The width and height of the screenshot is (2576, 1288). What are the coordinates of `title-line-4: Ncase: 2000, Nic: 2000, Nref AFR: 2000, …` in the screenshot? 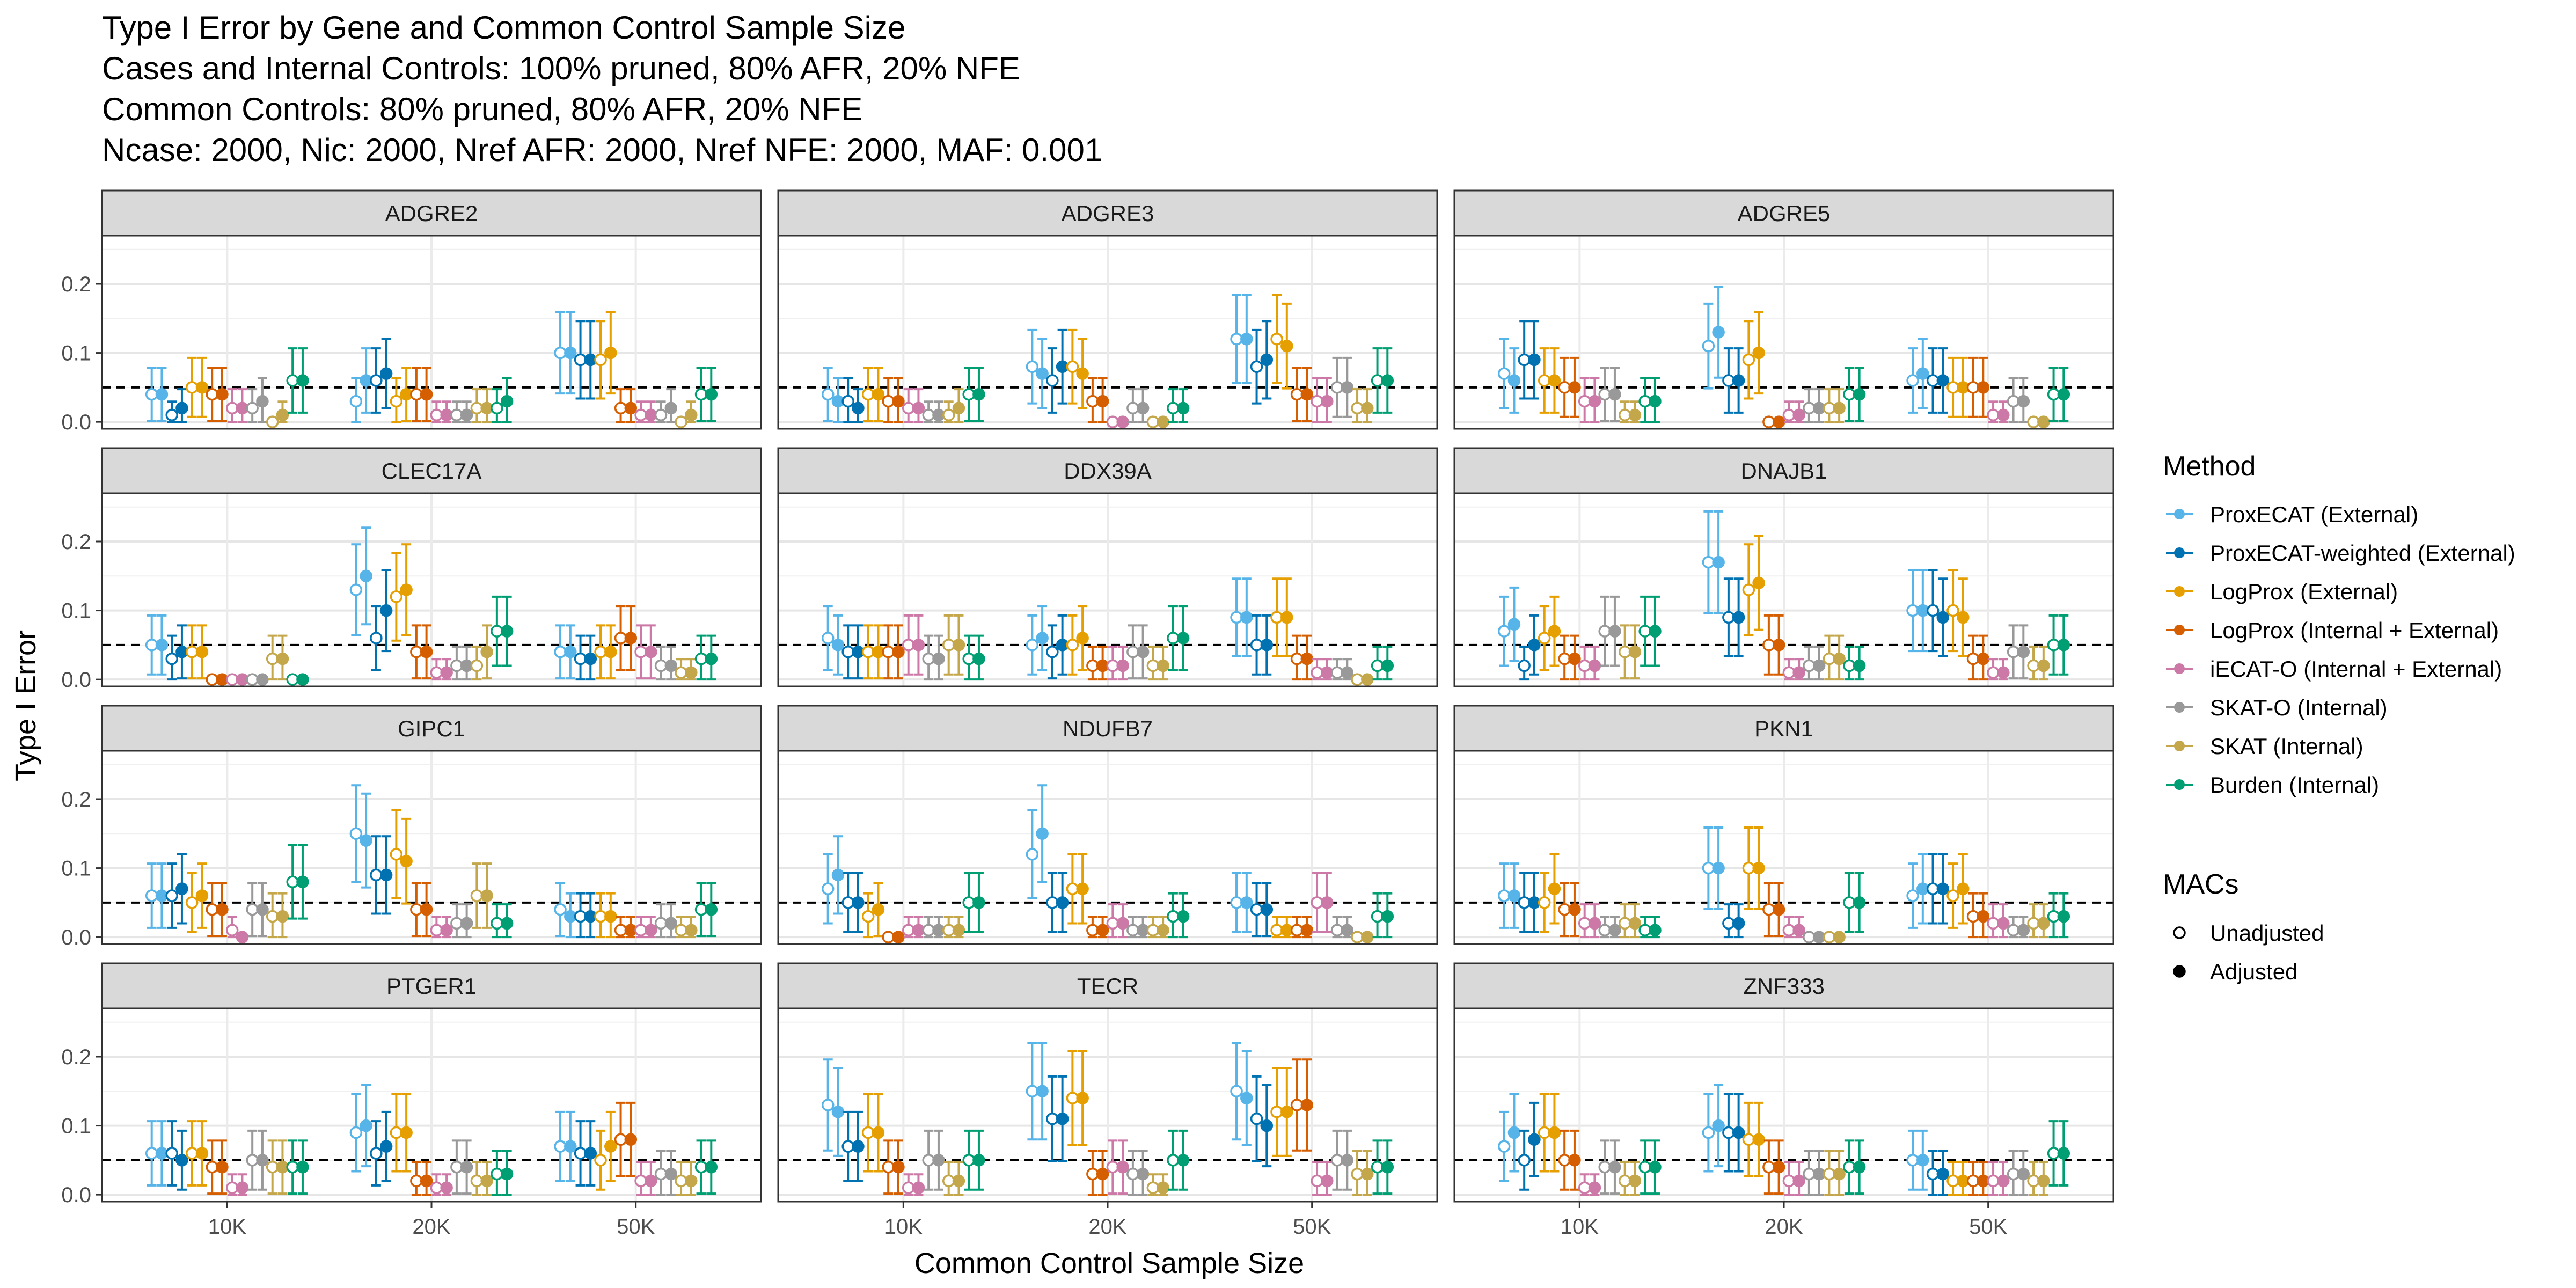 It's located at (602, 150).